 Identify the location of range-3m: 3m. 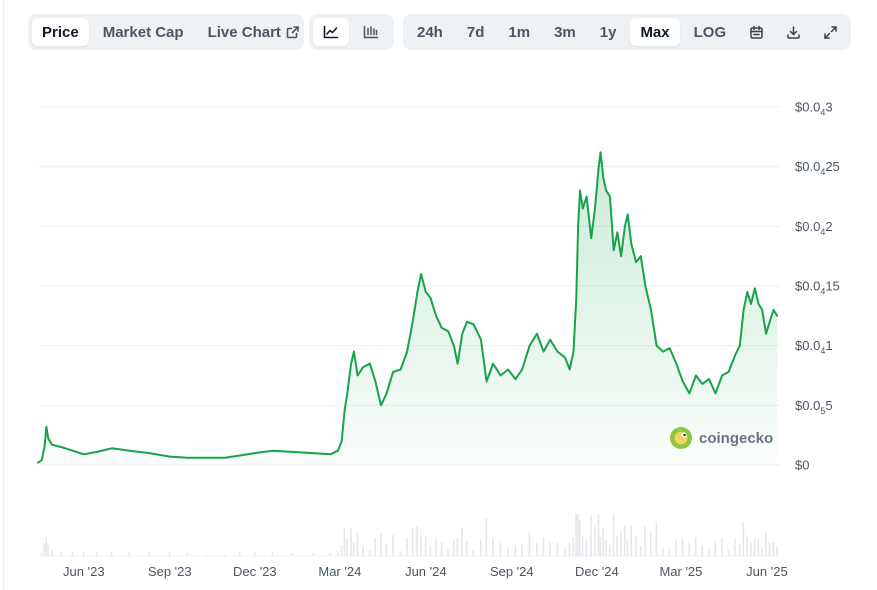
(565, 32).